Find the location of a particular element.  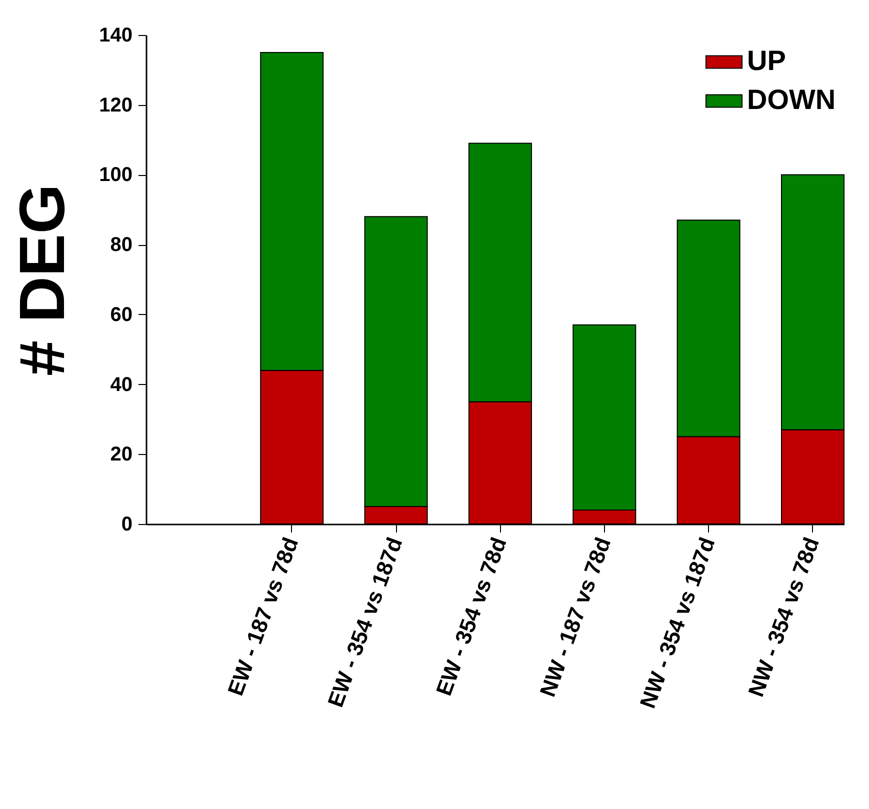

legend-label: UP is located at coordinates (766, 60).